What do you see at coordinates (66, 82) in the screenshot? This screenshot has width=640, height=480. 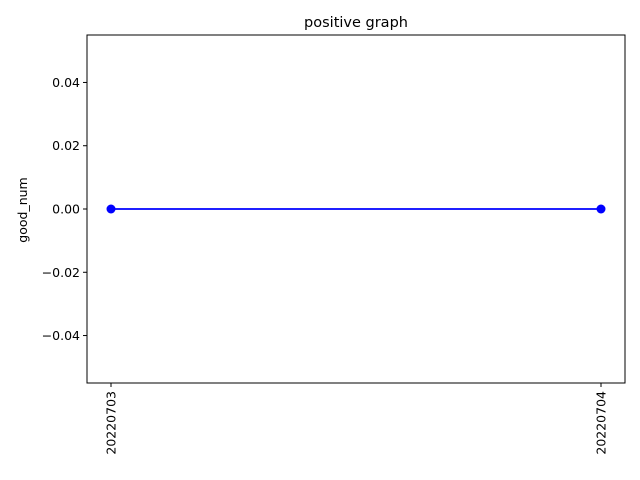 I see `y-tick-label: 0.04` at bounding box center [66, 82].